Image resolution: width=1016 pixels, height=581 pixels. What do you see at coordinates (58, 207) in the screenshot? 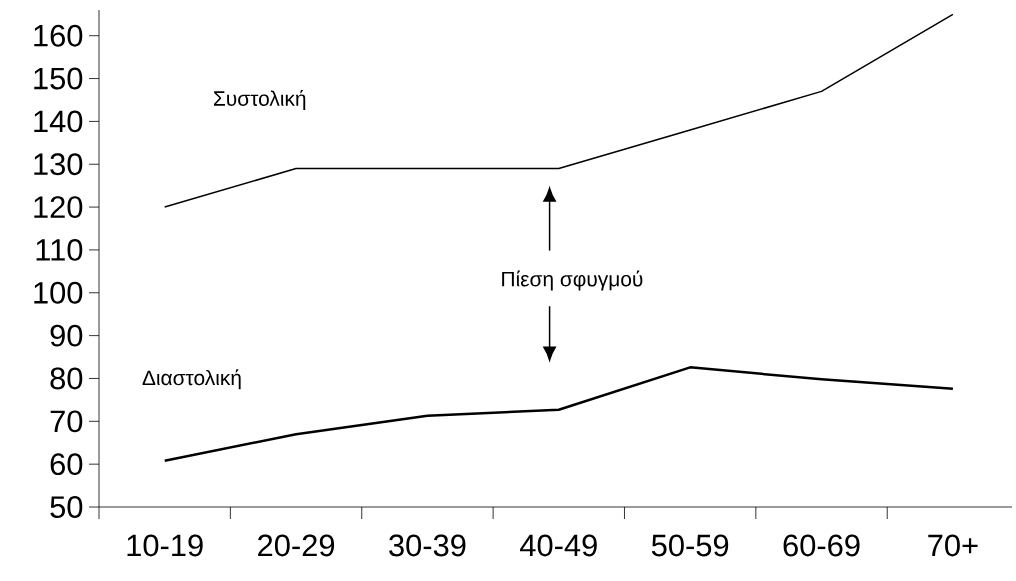
I see `y-tick-label: 120` at bounding box center [58, 207].